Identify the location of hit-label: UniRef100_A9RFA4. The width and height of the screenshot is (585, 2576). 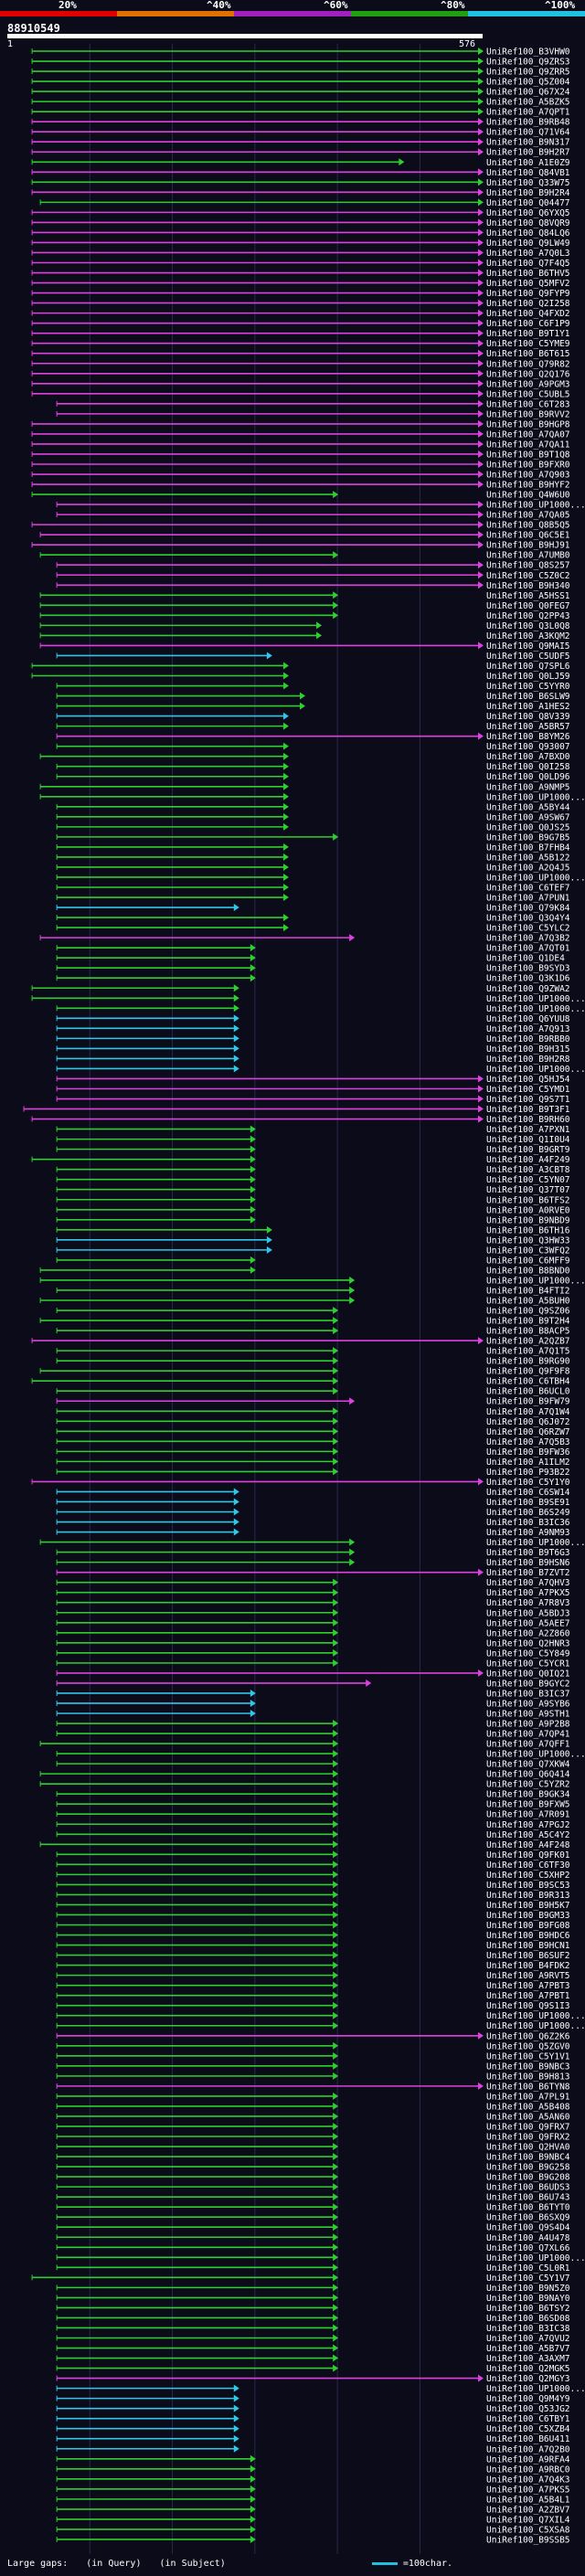
(528, 2459).